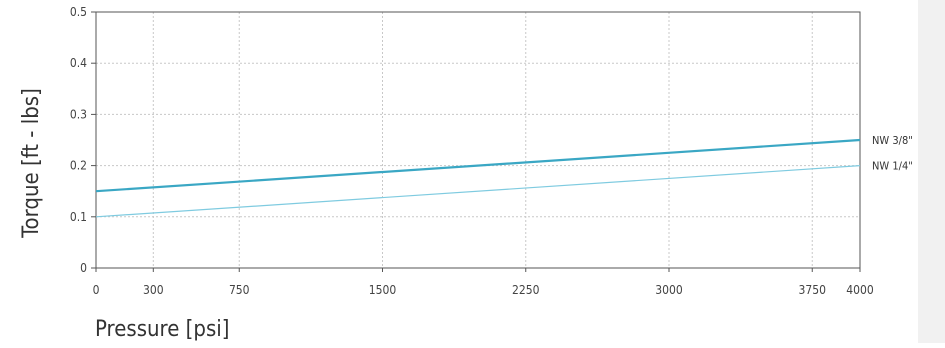 Image resolution: width=945 pixels, height=348 pixels. What do you see at coordinates (669, 290) in the screenshot?
I see `x-tick-label: 3000` at bounding box center [669, 290].